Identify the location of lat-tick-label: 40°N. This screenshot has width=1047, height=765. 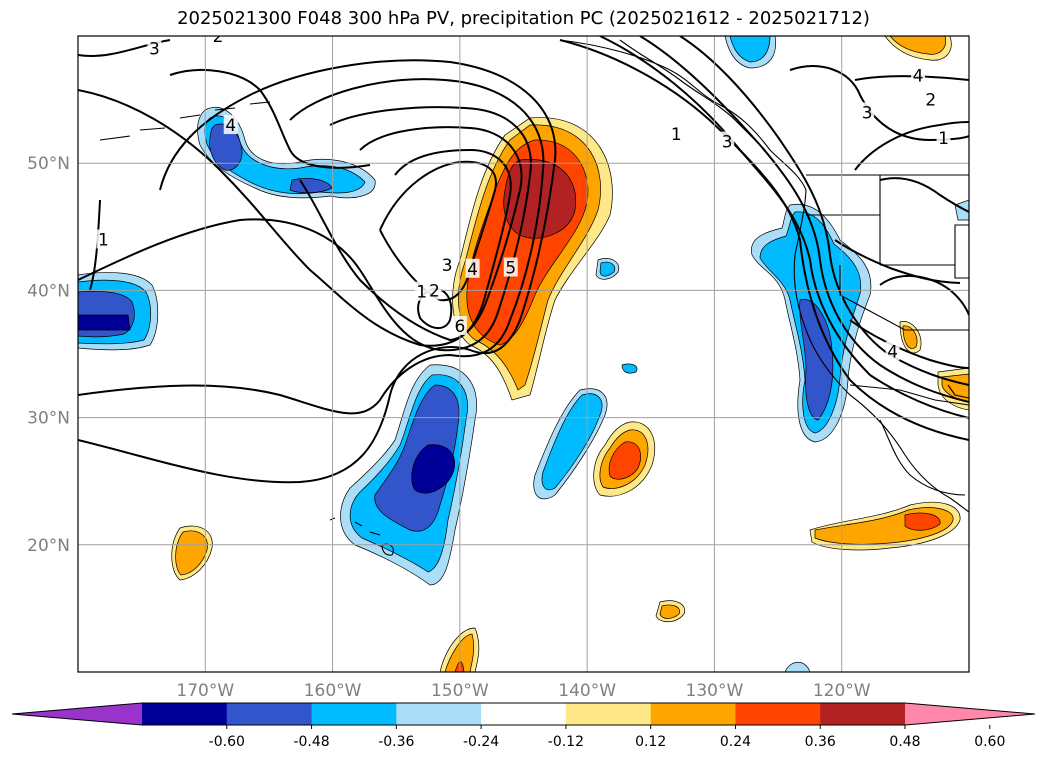
(48, 291).